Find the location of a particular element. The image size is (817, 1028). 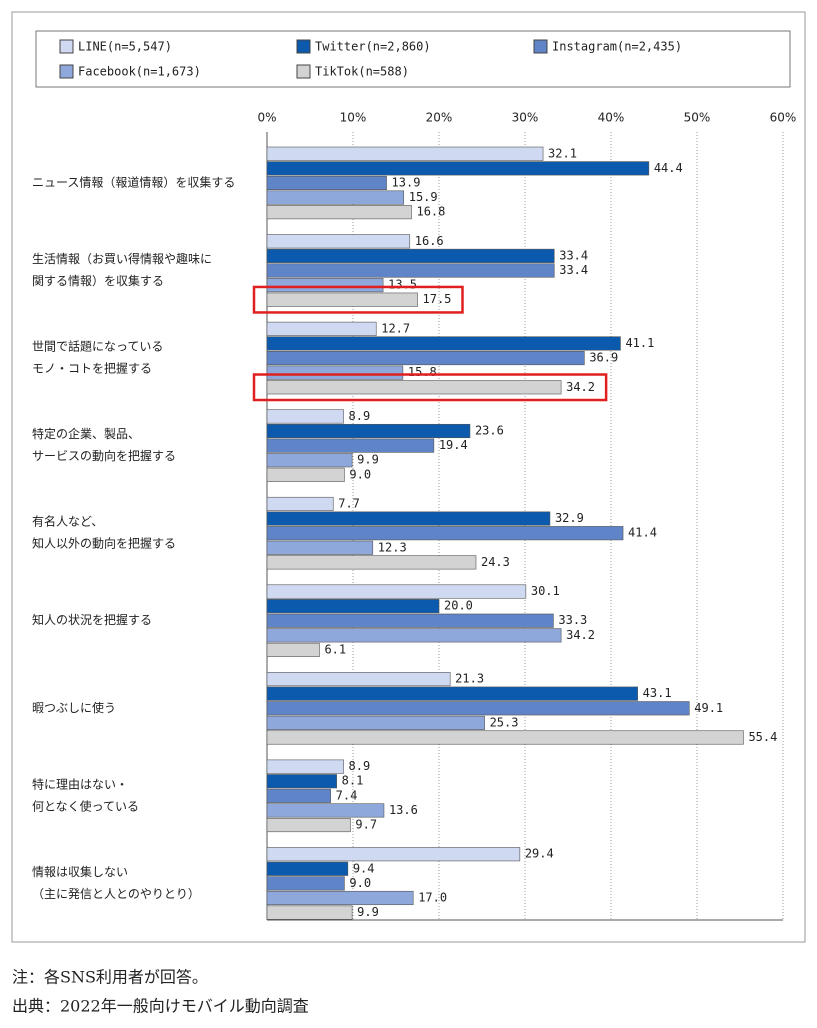

category-label: 知人以外の動向を把握する is located at coordinates (104, 543).